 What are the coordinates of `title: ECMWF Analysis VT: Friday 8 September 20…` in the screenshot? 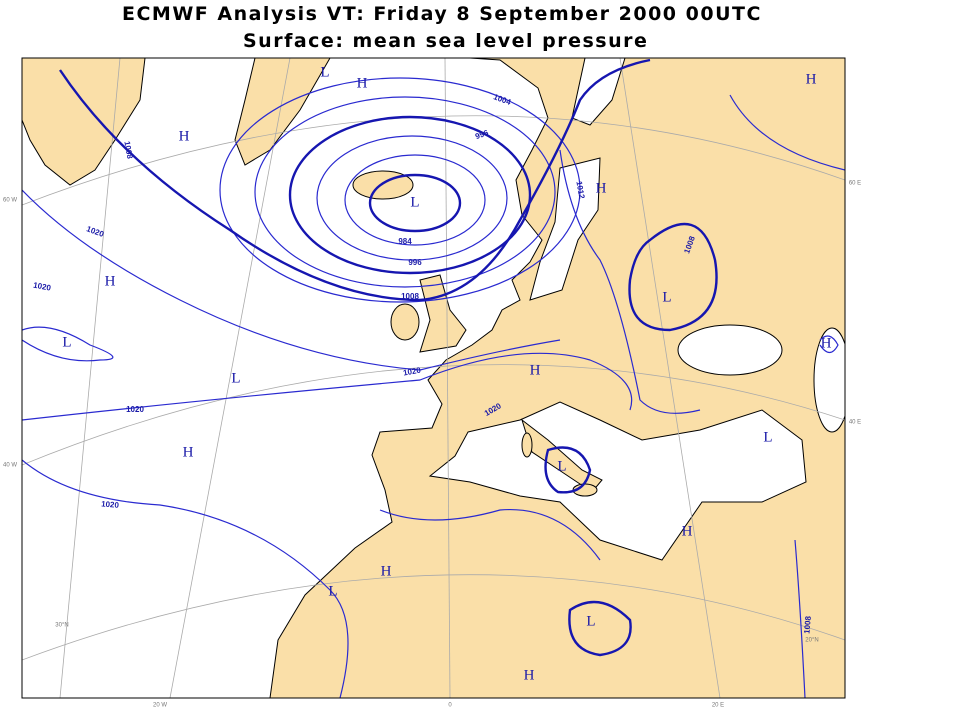 It's located at (442, 14).